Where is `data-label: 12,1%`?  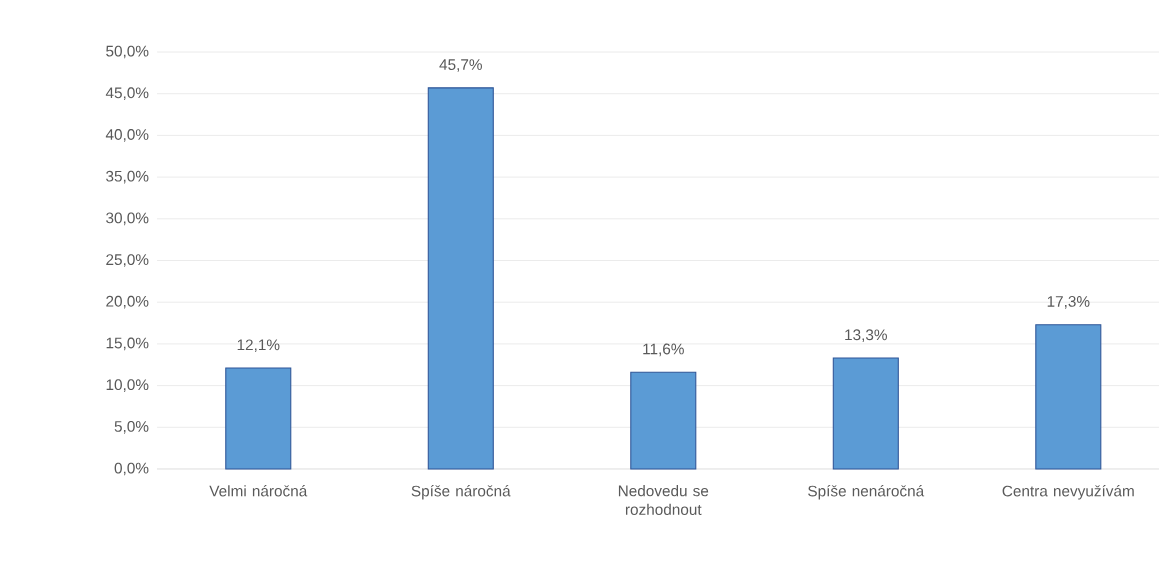 data-label: 12,1% is located at coordinates (258, 346).